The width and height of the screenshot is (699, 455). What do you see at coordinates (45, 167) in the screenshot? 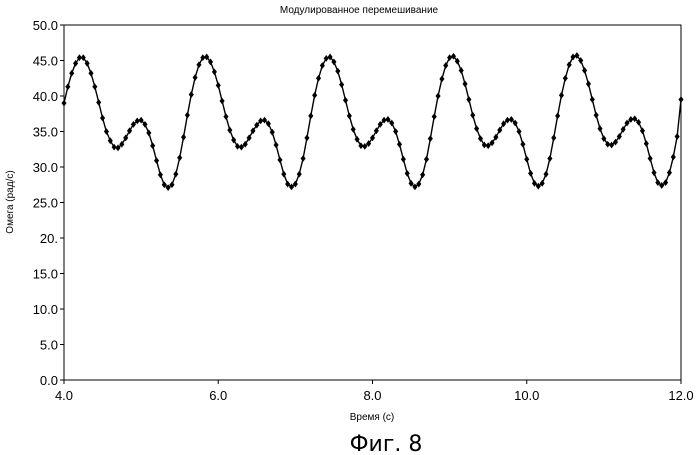
I see `y-tick-label: 30.0` at bounding box center [45, 167].